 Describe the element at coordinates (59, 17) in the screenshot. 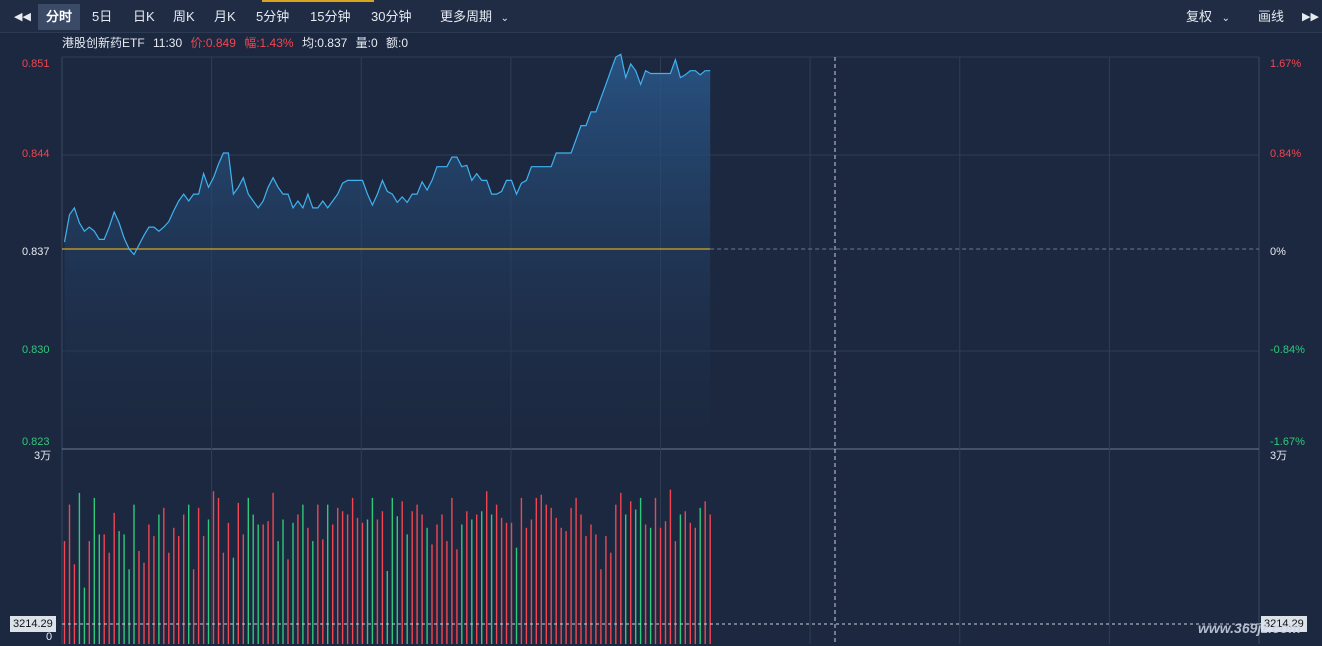

I see `tab-intraday: 分时` at that location.